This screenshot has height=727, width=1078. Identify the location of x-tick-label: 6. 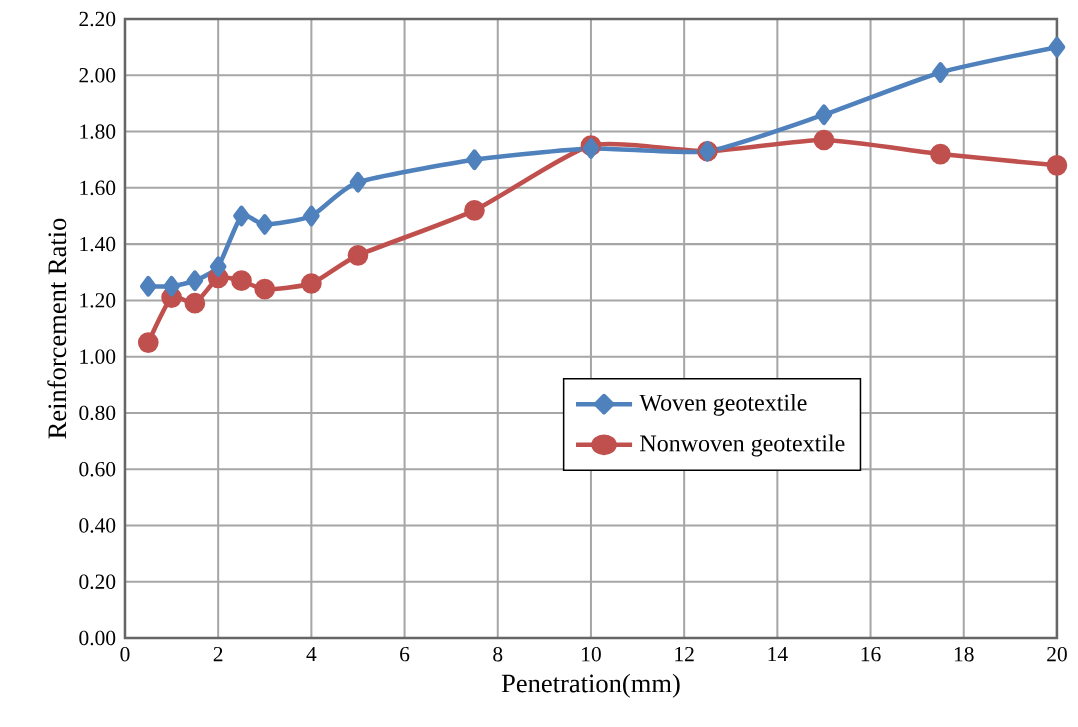
(405, 654).